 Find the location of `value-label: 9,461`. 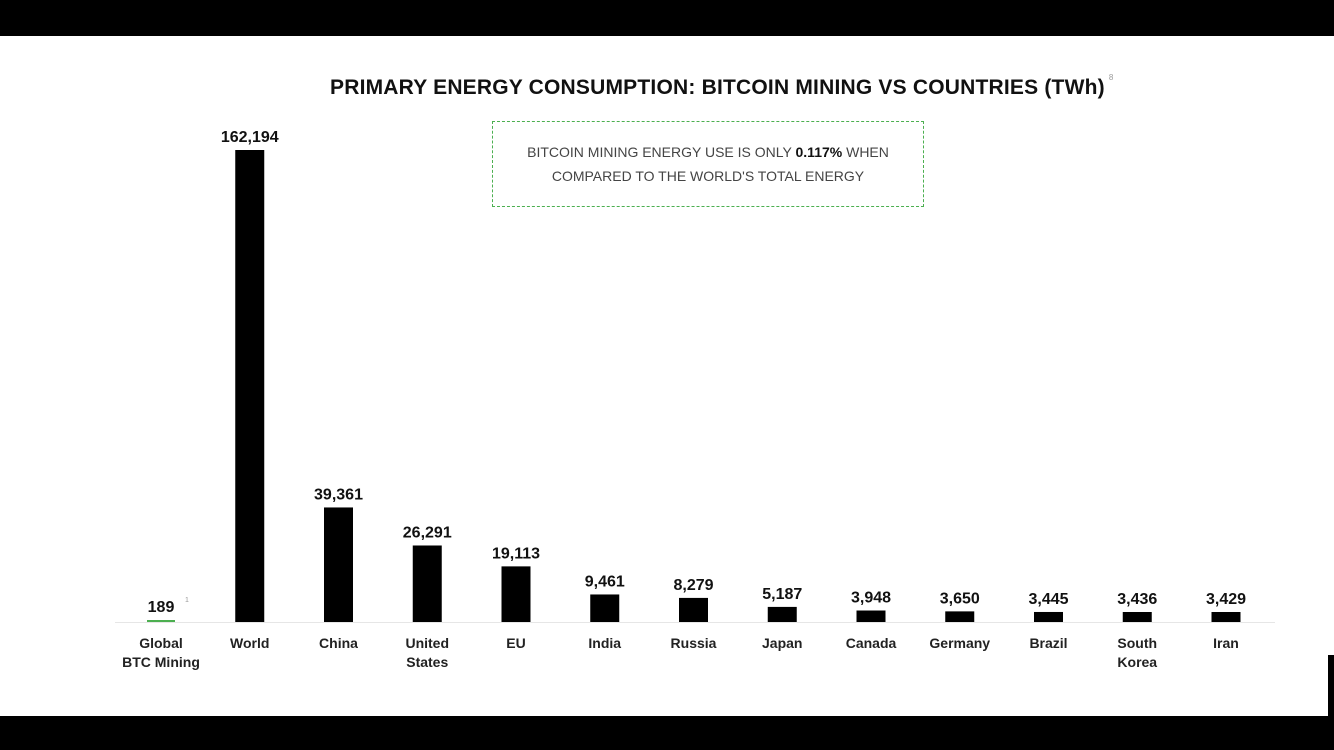

value-label: 9,461 is located at coordinates (605, 581).